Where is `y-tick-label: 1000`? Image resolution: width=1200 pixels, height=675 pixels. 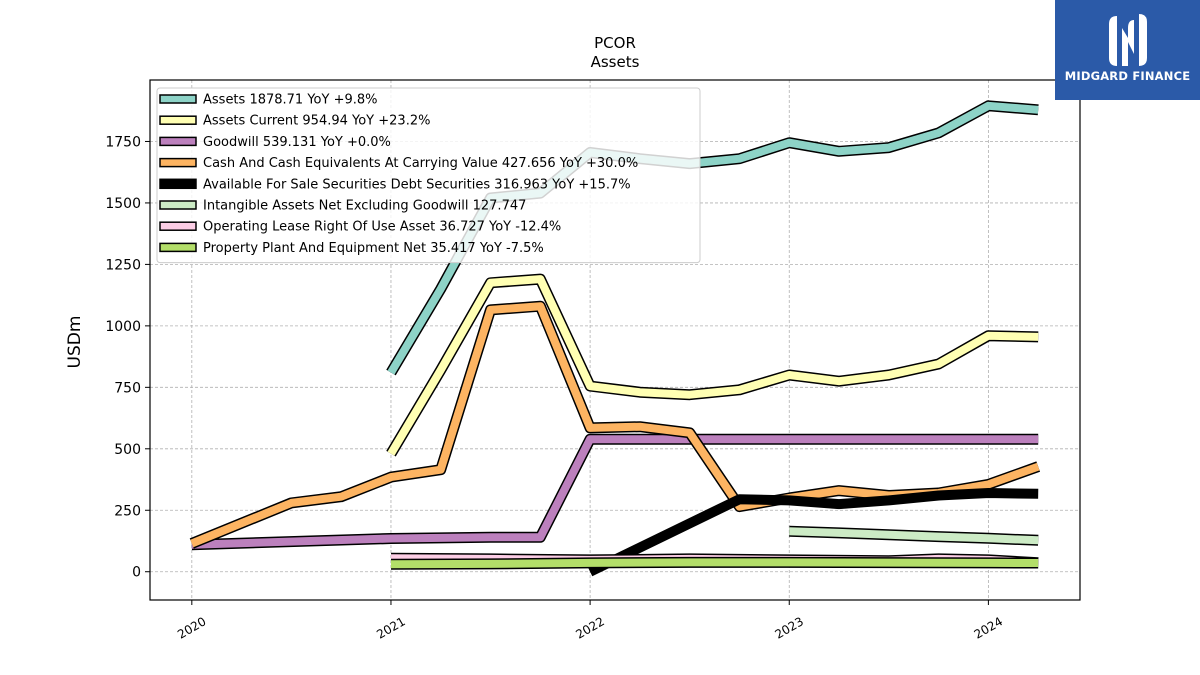
y-tick-label: 1000 is located at coordinates (123, 327).